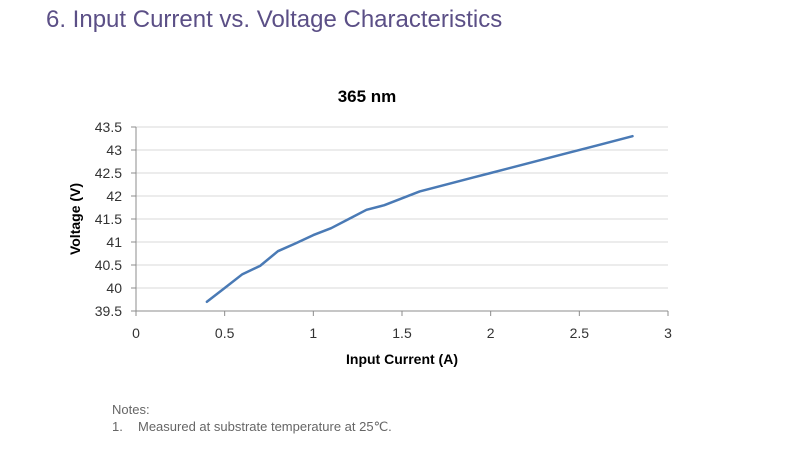  I want to click on y-tick-label: 43.5, so click(108, 127).